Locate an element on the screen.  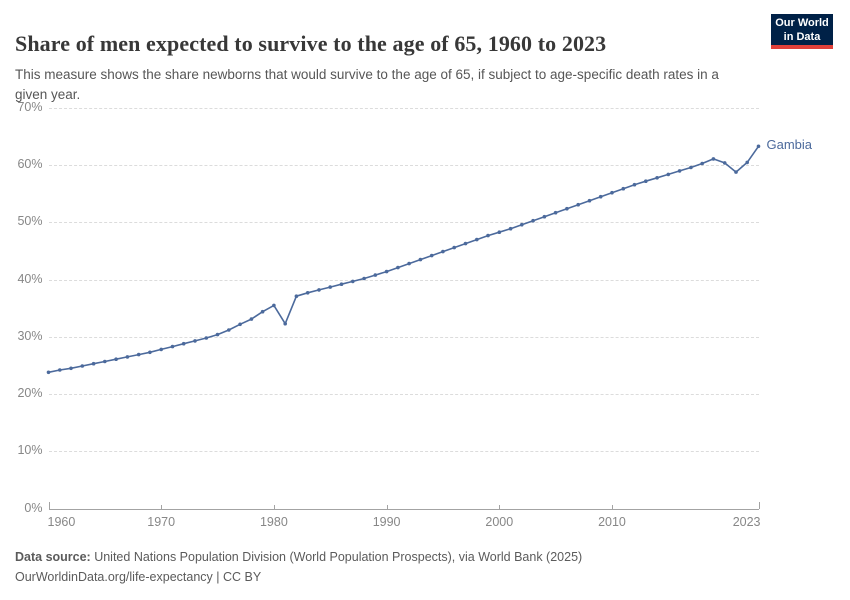
owid-logo-line2: in Data is located at coordinates (802, 36).